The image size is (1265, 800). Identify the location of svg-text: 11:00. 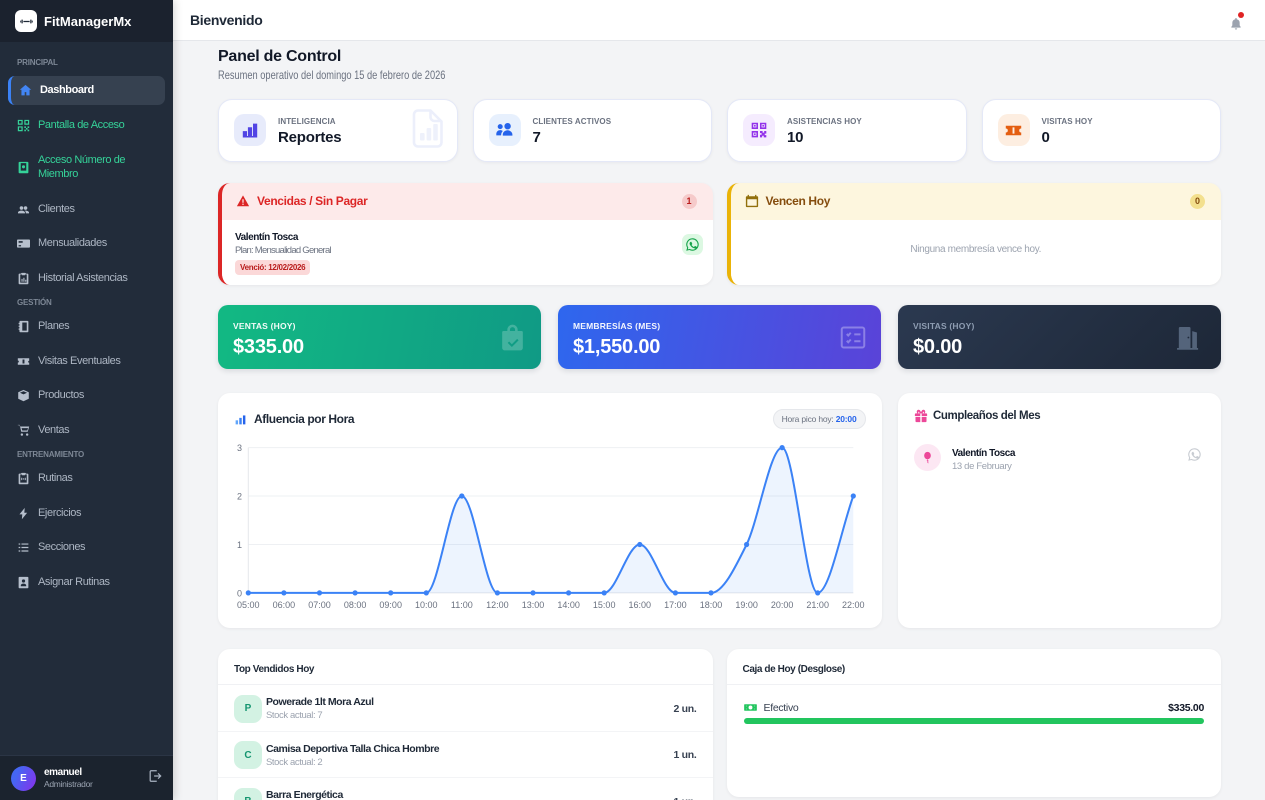
(462, 605).